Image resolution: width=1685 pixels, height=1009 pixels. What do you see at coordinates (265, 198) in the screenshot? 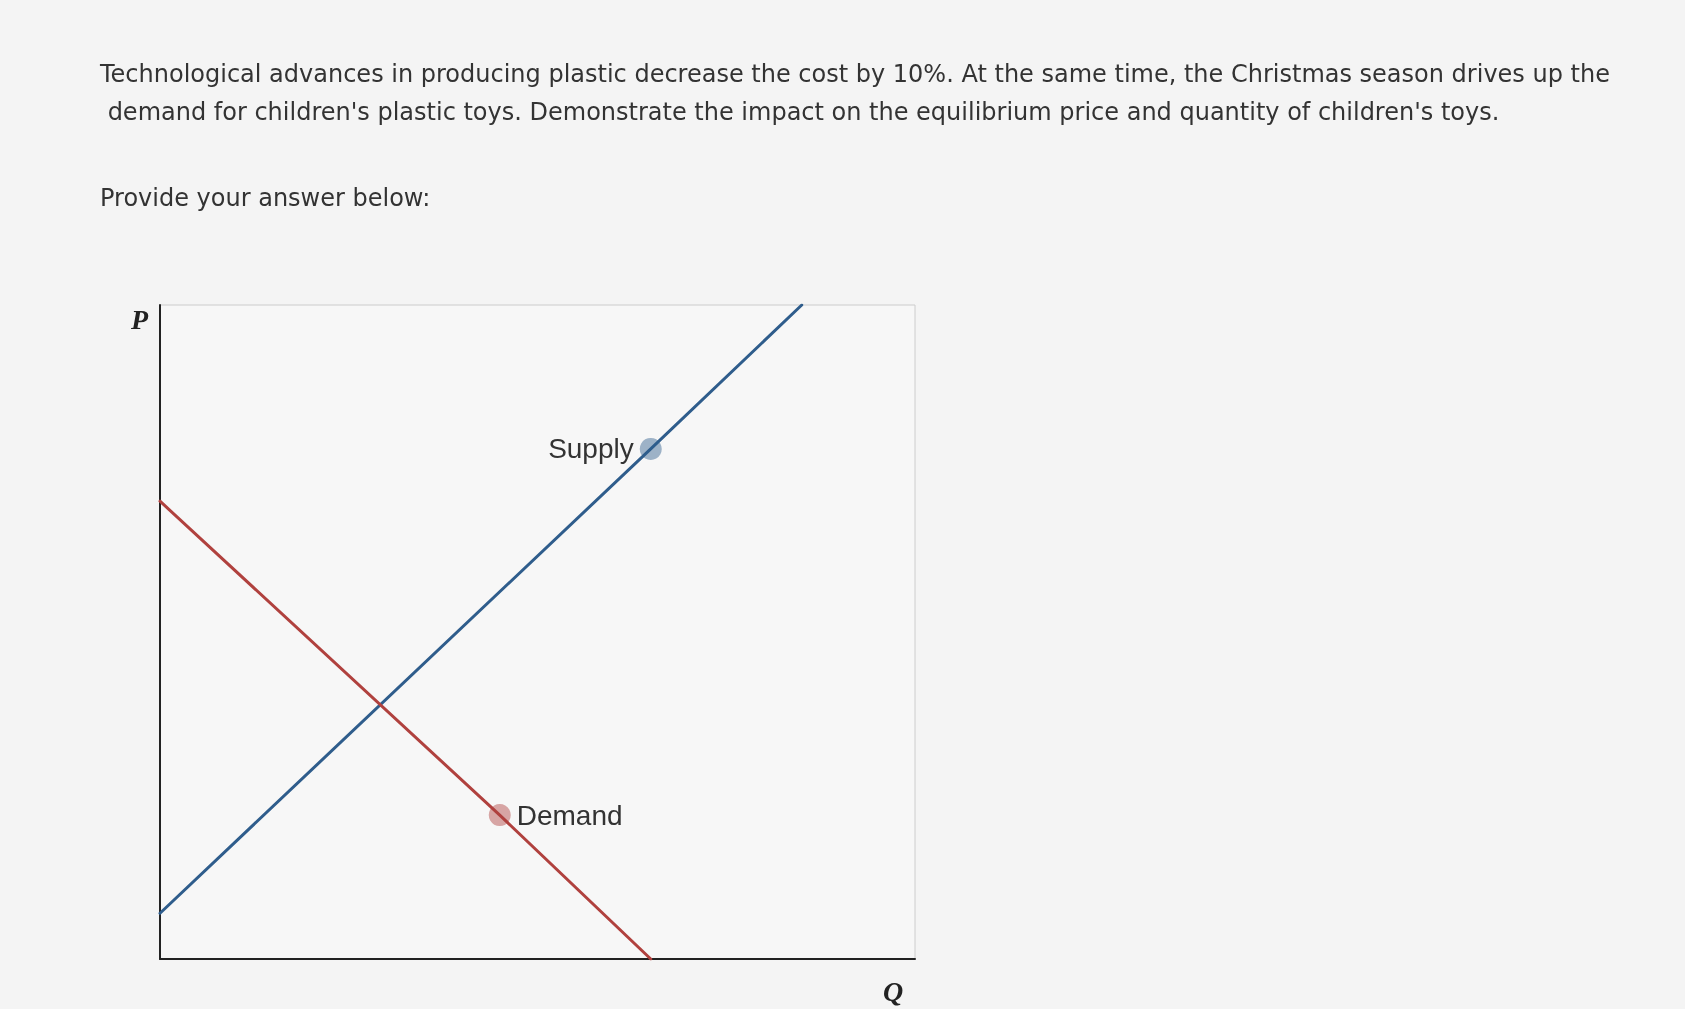
I see `chart-subtitle: Provide your answer below:` at bounding box center [265, 198].